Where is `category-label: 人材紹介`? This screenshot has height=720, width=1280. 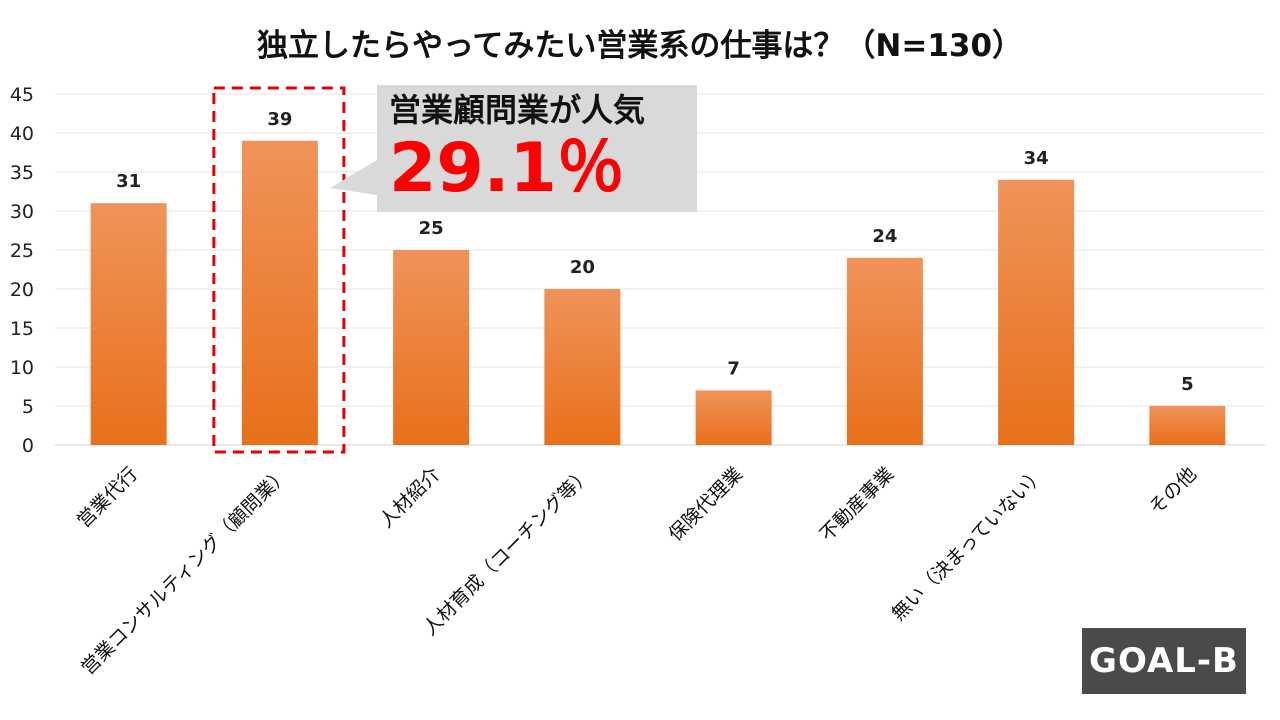 category-label: 人材紹介 is located at coordinates (409, 497).